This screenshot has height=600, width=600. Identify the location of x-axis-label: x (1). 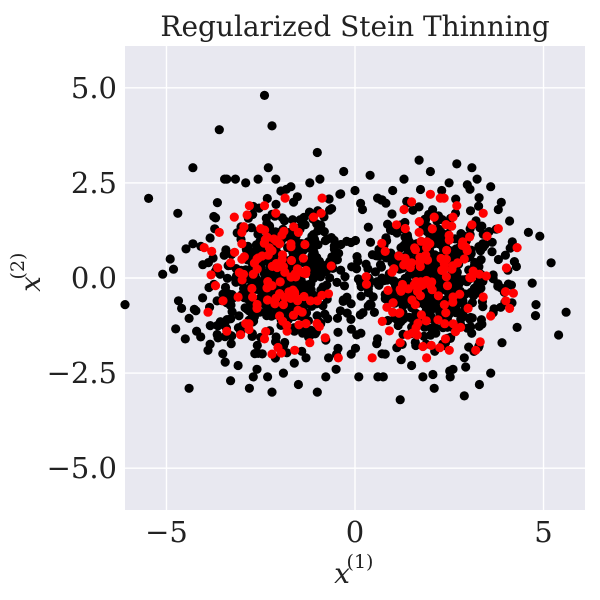
(353, 570).